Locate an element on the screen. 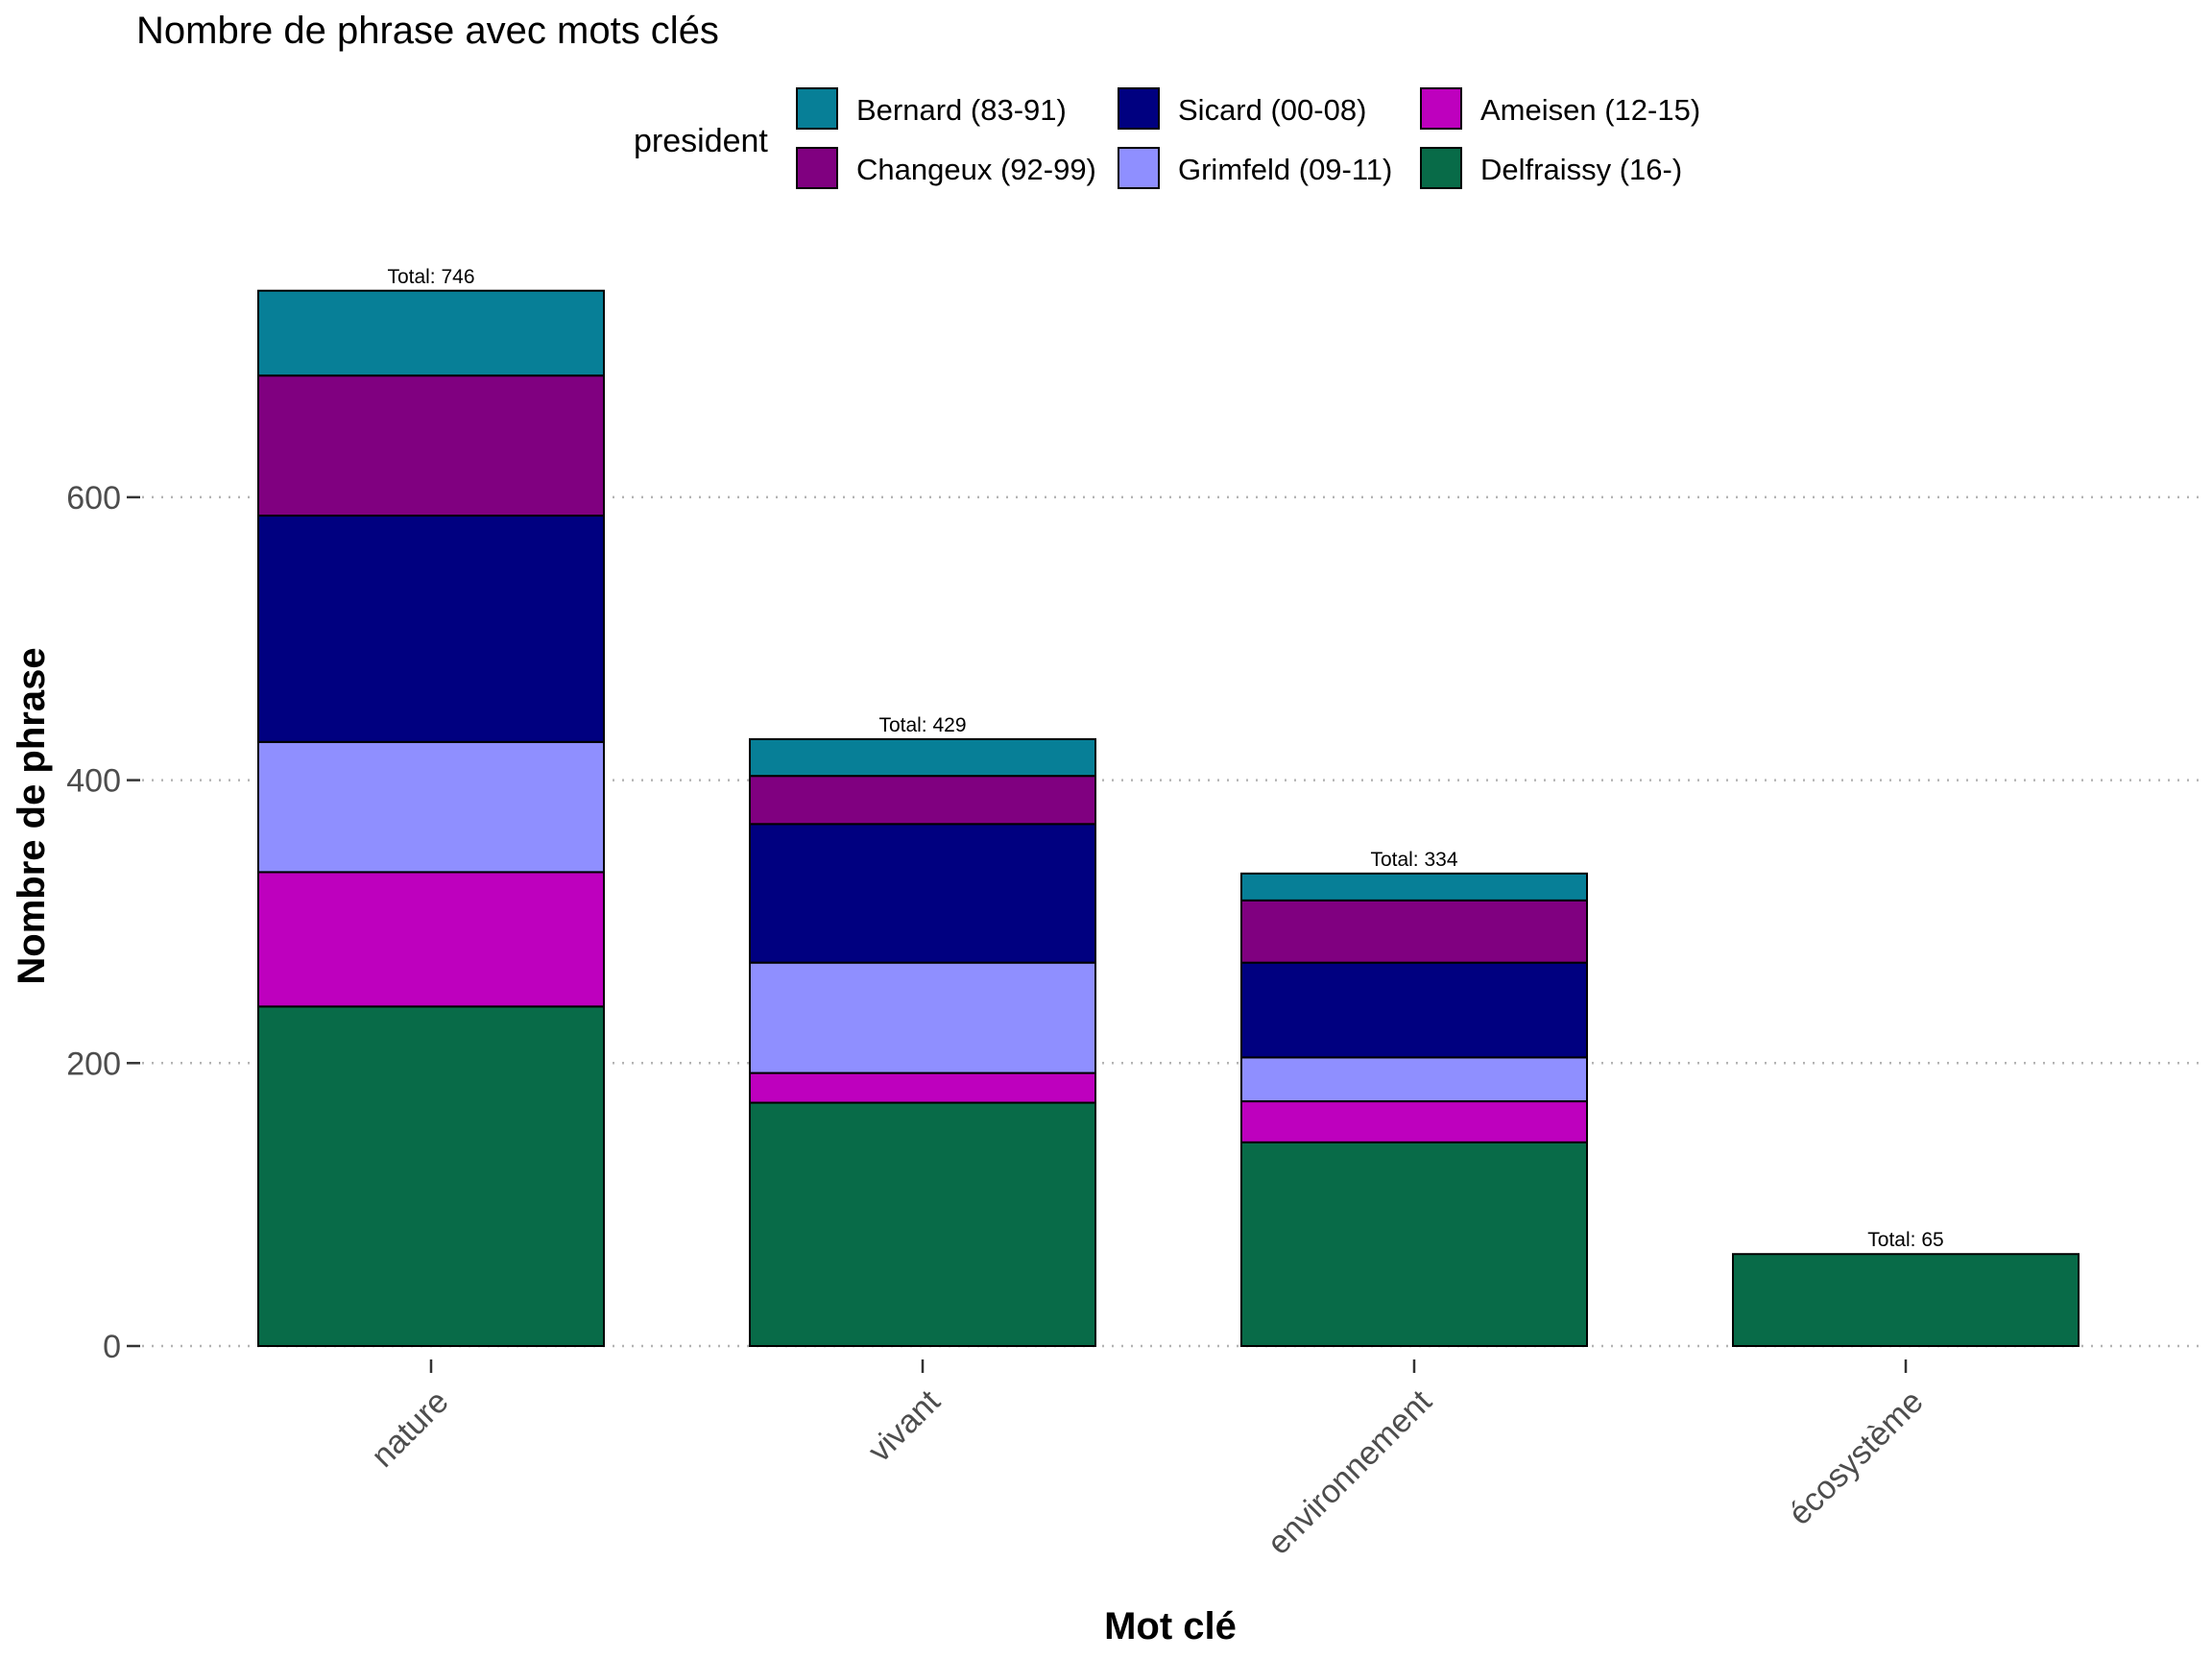 The width and height of the screenshot is (2212, 1659). x-tick-label: nature is located at coordinates (410, 1429).